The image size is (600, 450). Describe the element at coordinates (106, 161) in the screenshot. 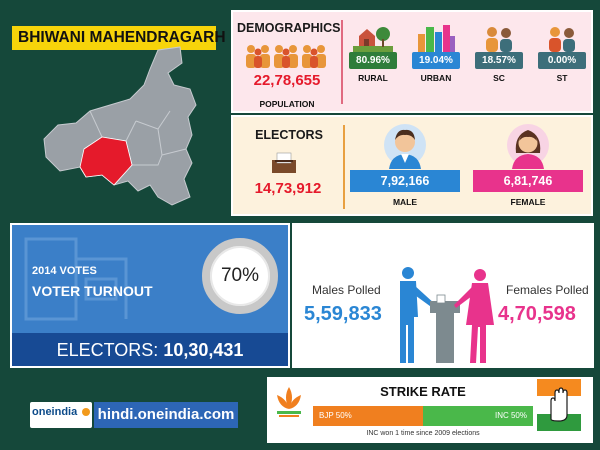

I see `highlighted-constituency` at that location.